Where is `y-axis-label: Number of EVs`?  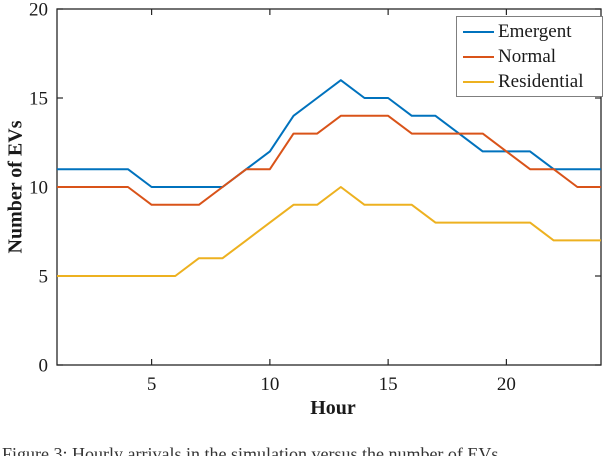
y-axis-label: Number of EVs is located at coordinates (15, 187).